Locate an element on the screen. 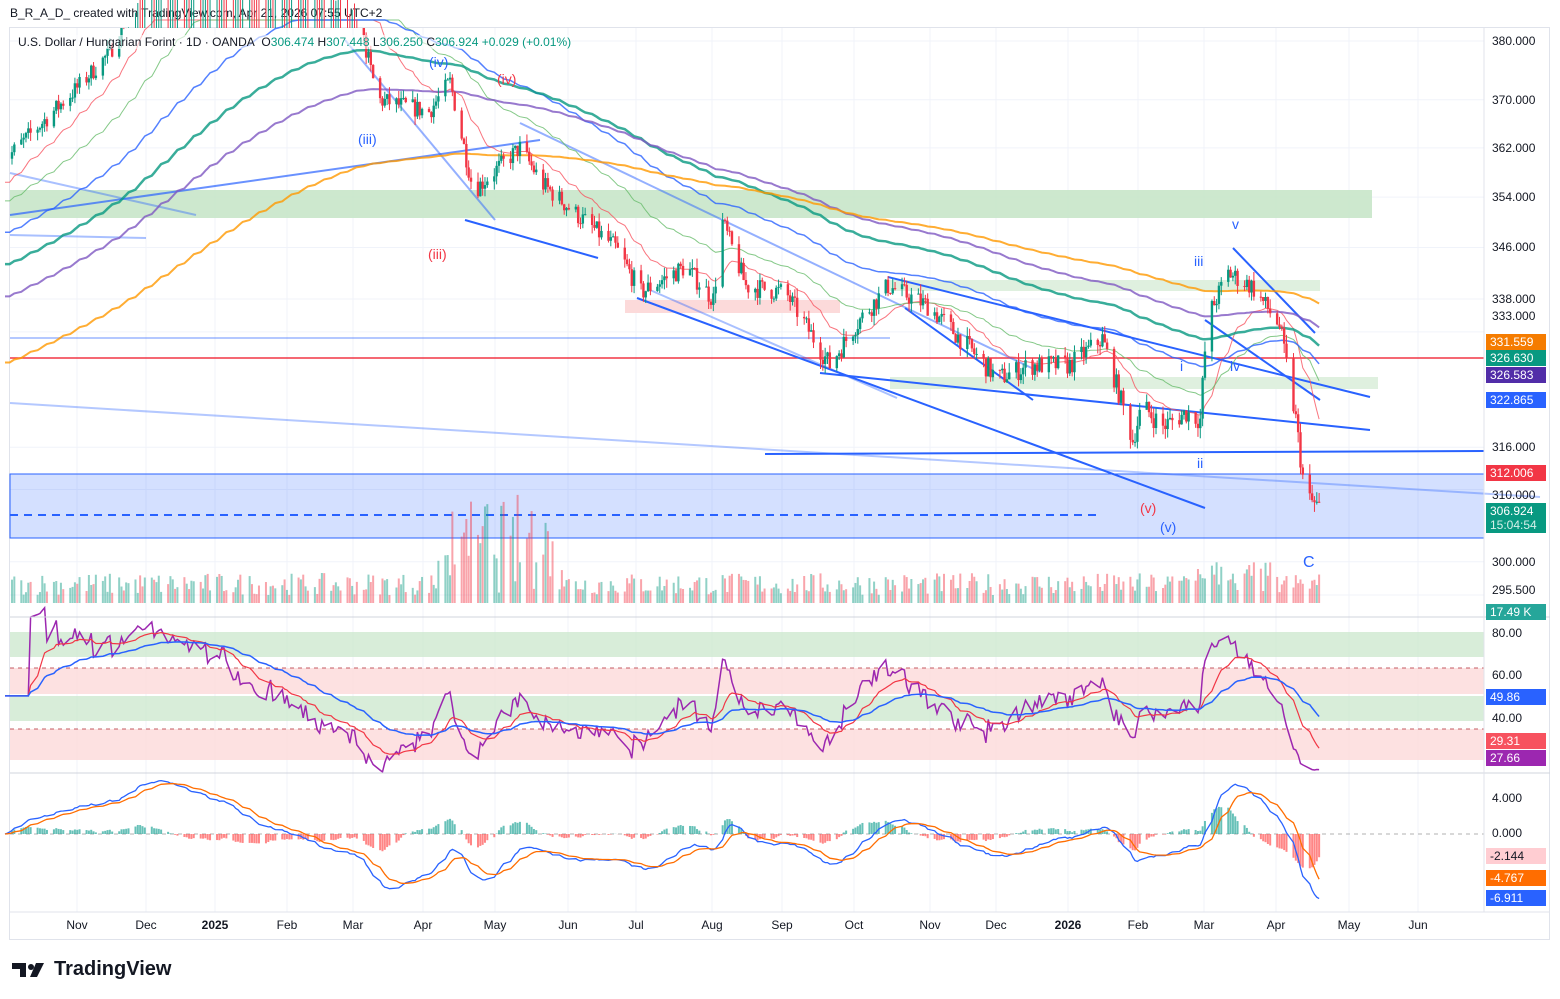 This screenshot has width=1560, height=999. wave-label: (iv) is located at coordinates (439, 62).